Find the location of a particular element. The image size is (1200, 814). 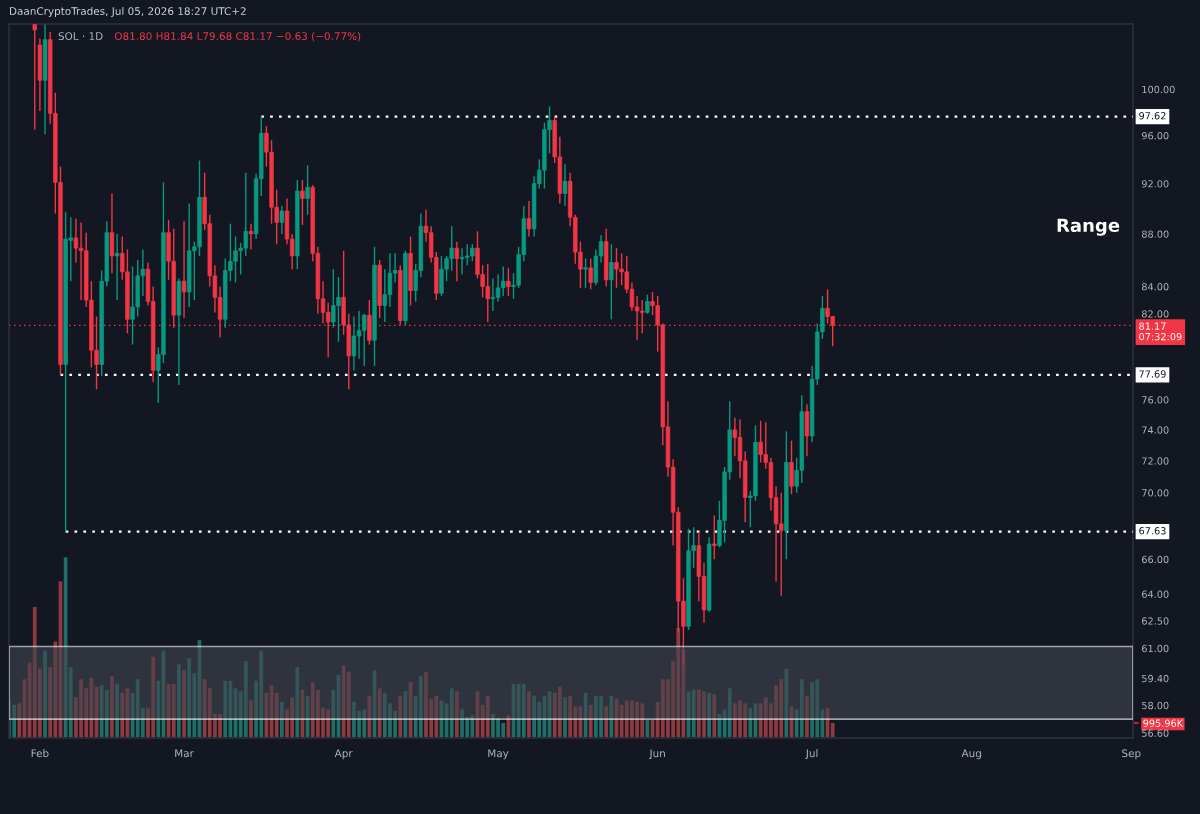

x-tick-label: Jul is located at coordinates (811, 754).